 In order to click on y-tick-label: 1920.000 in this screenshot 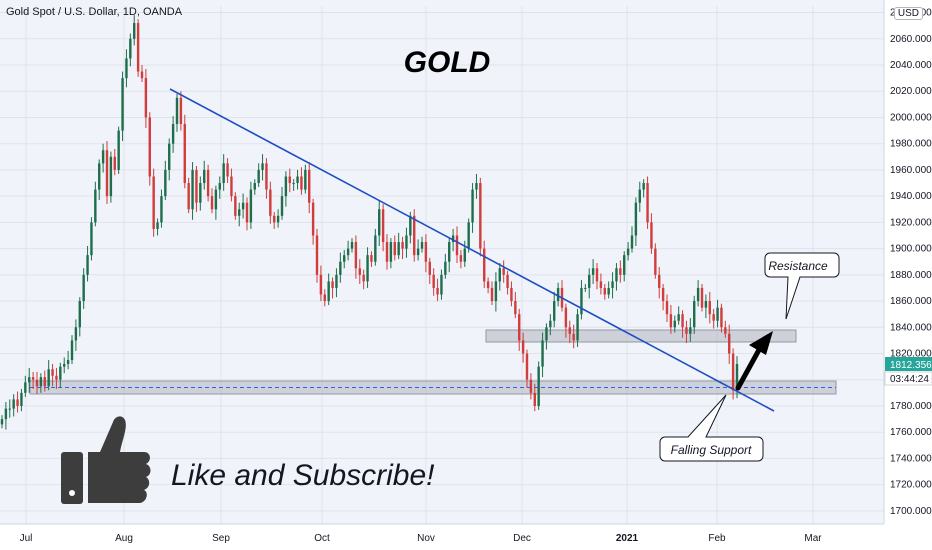, I will do `click(911, 222)`.